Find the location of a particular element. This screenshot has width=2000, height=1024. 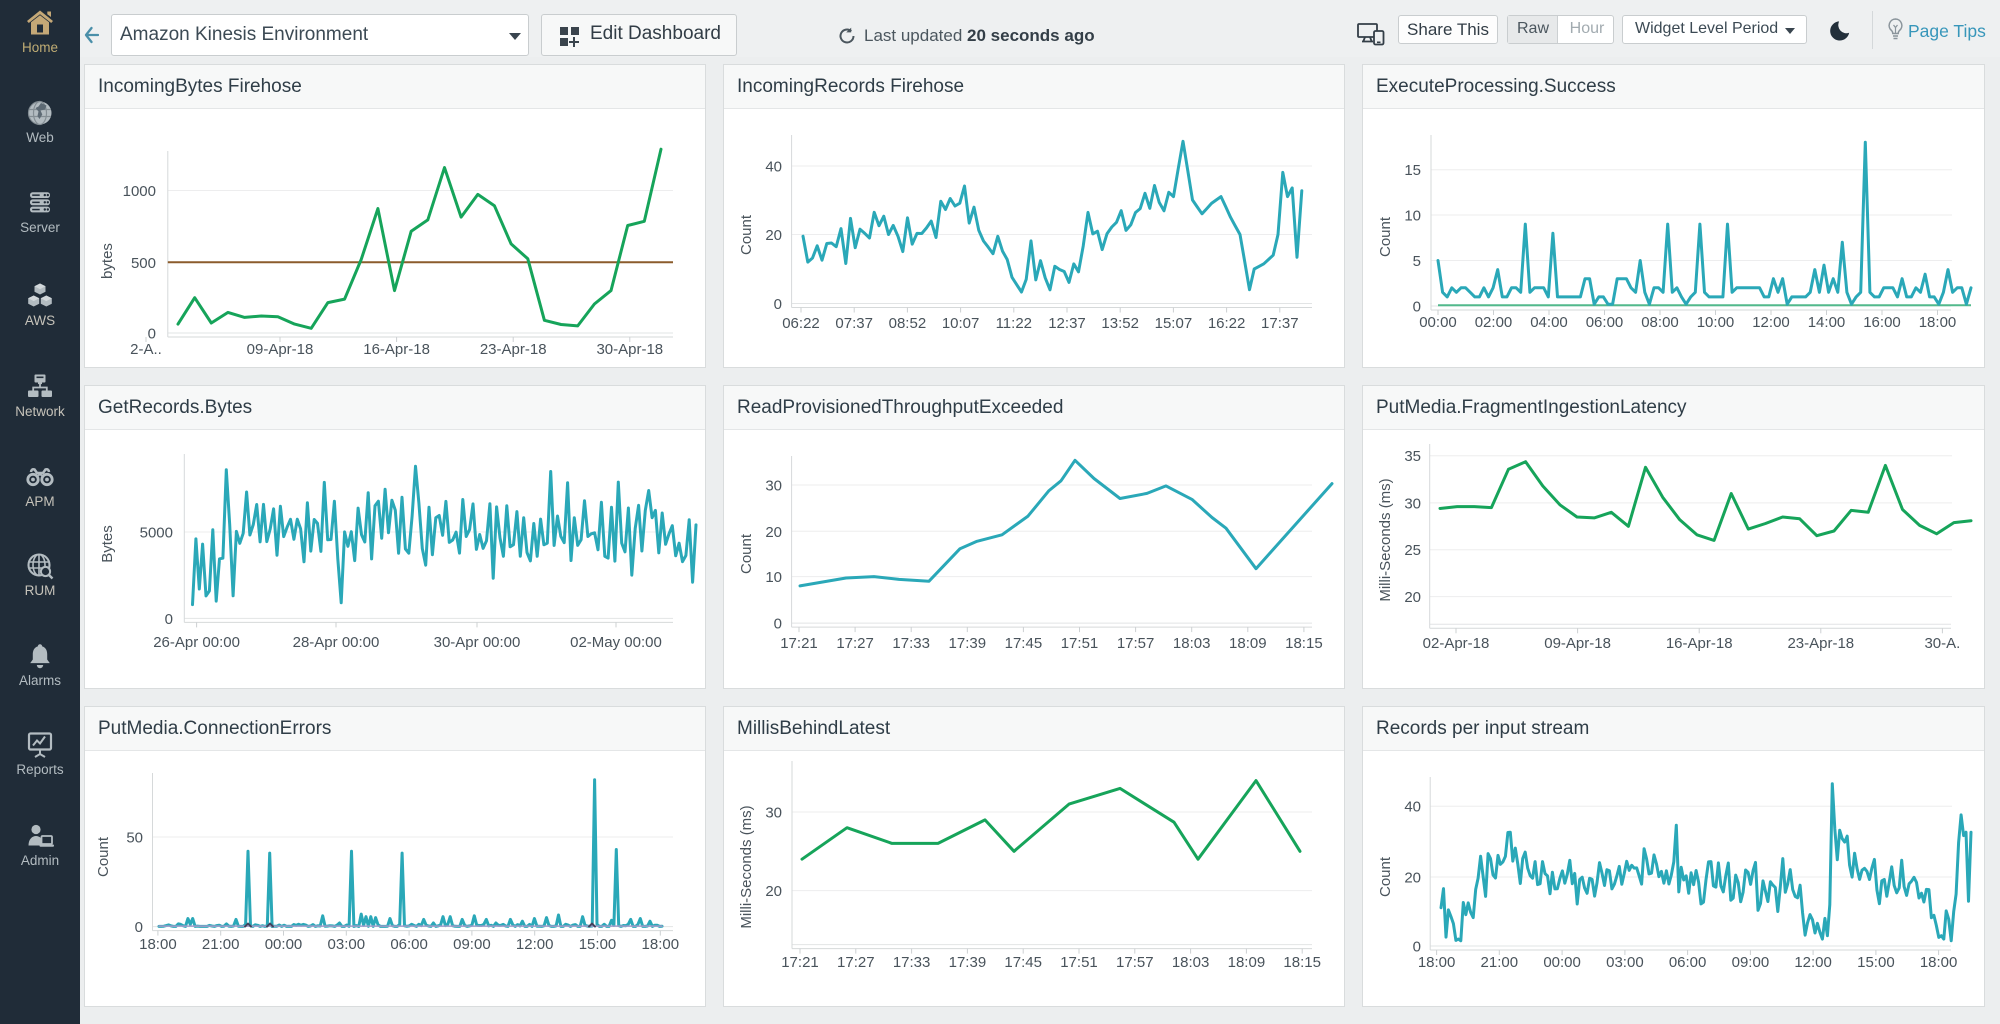

svg-text: 12:37 is located at coordinates (1067, 323).